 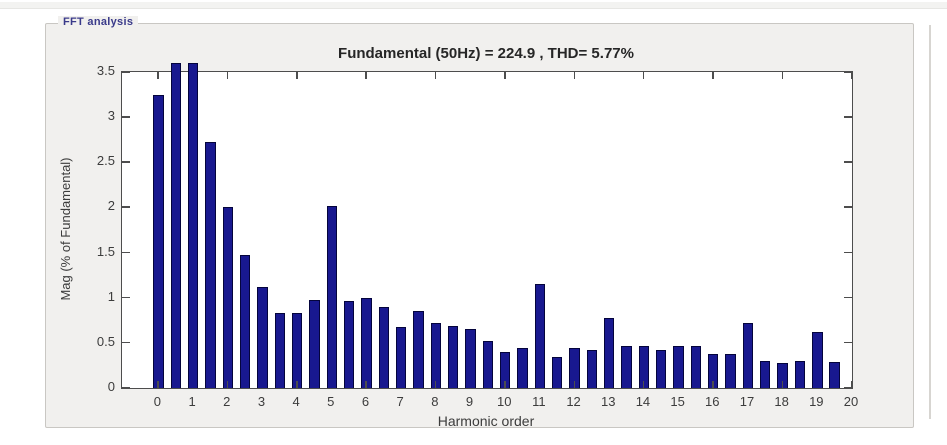 I want to click on x-tick-label: 15, so click(x=677, y=401).